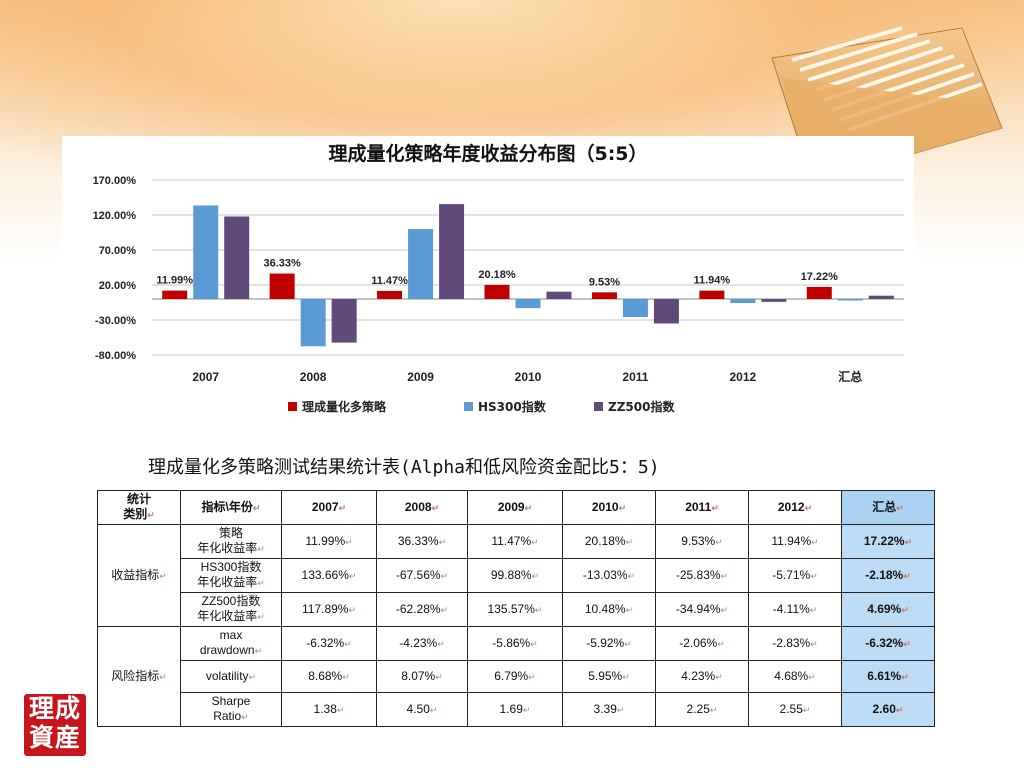 The height and width of the screenshot is (768, 1024). What do you see at coordinates (884, 540) in the screenshot?
I see `total-text: 17.22%` at bounding box center [884, 540].